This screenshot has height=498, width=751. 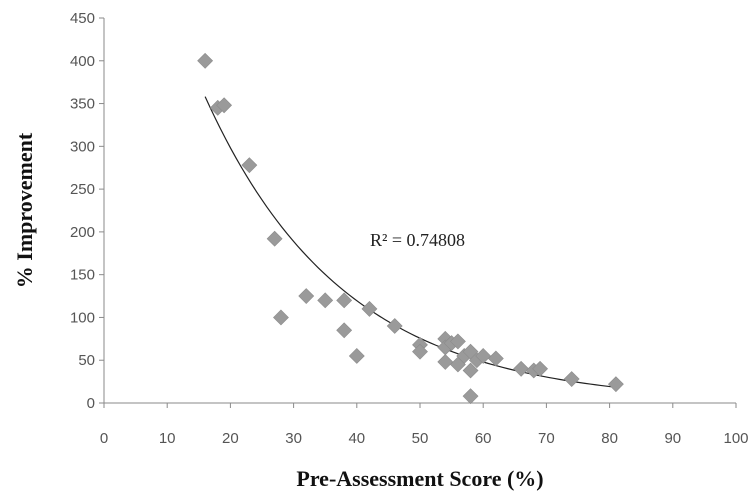 What do you see at coordinates (417, 240) in the screenshot?
I see `r-squared-annotation: R² = 0.74808` at bounding box center [417, 240].